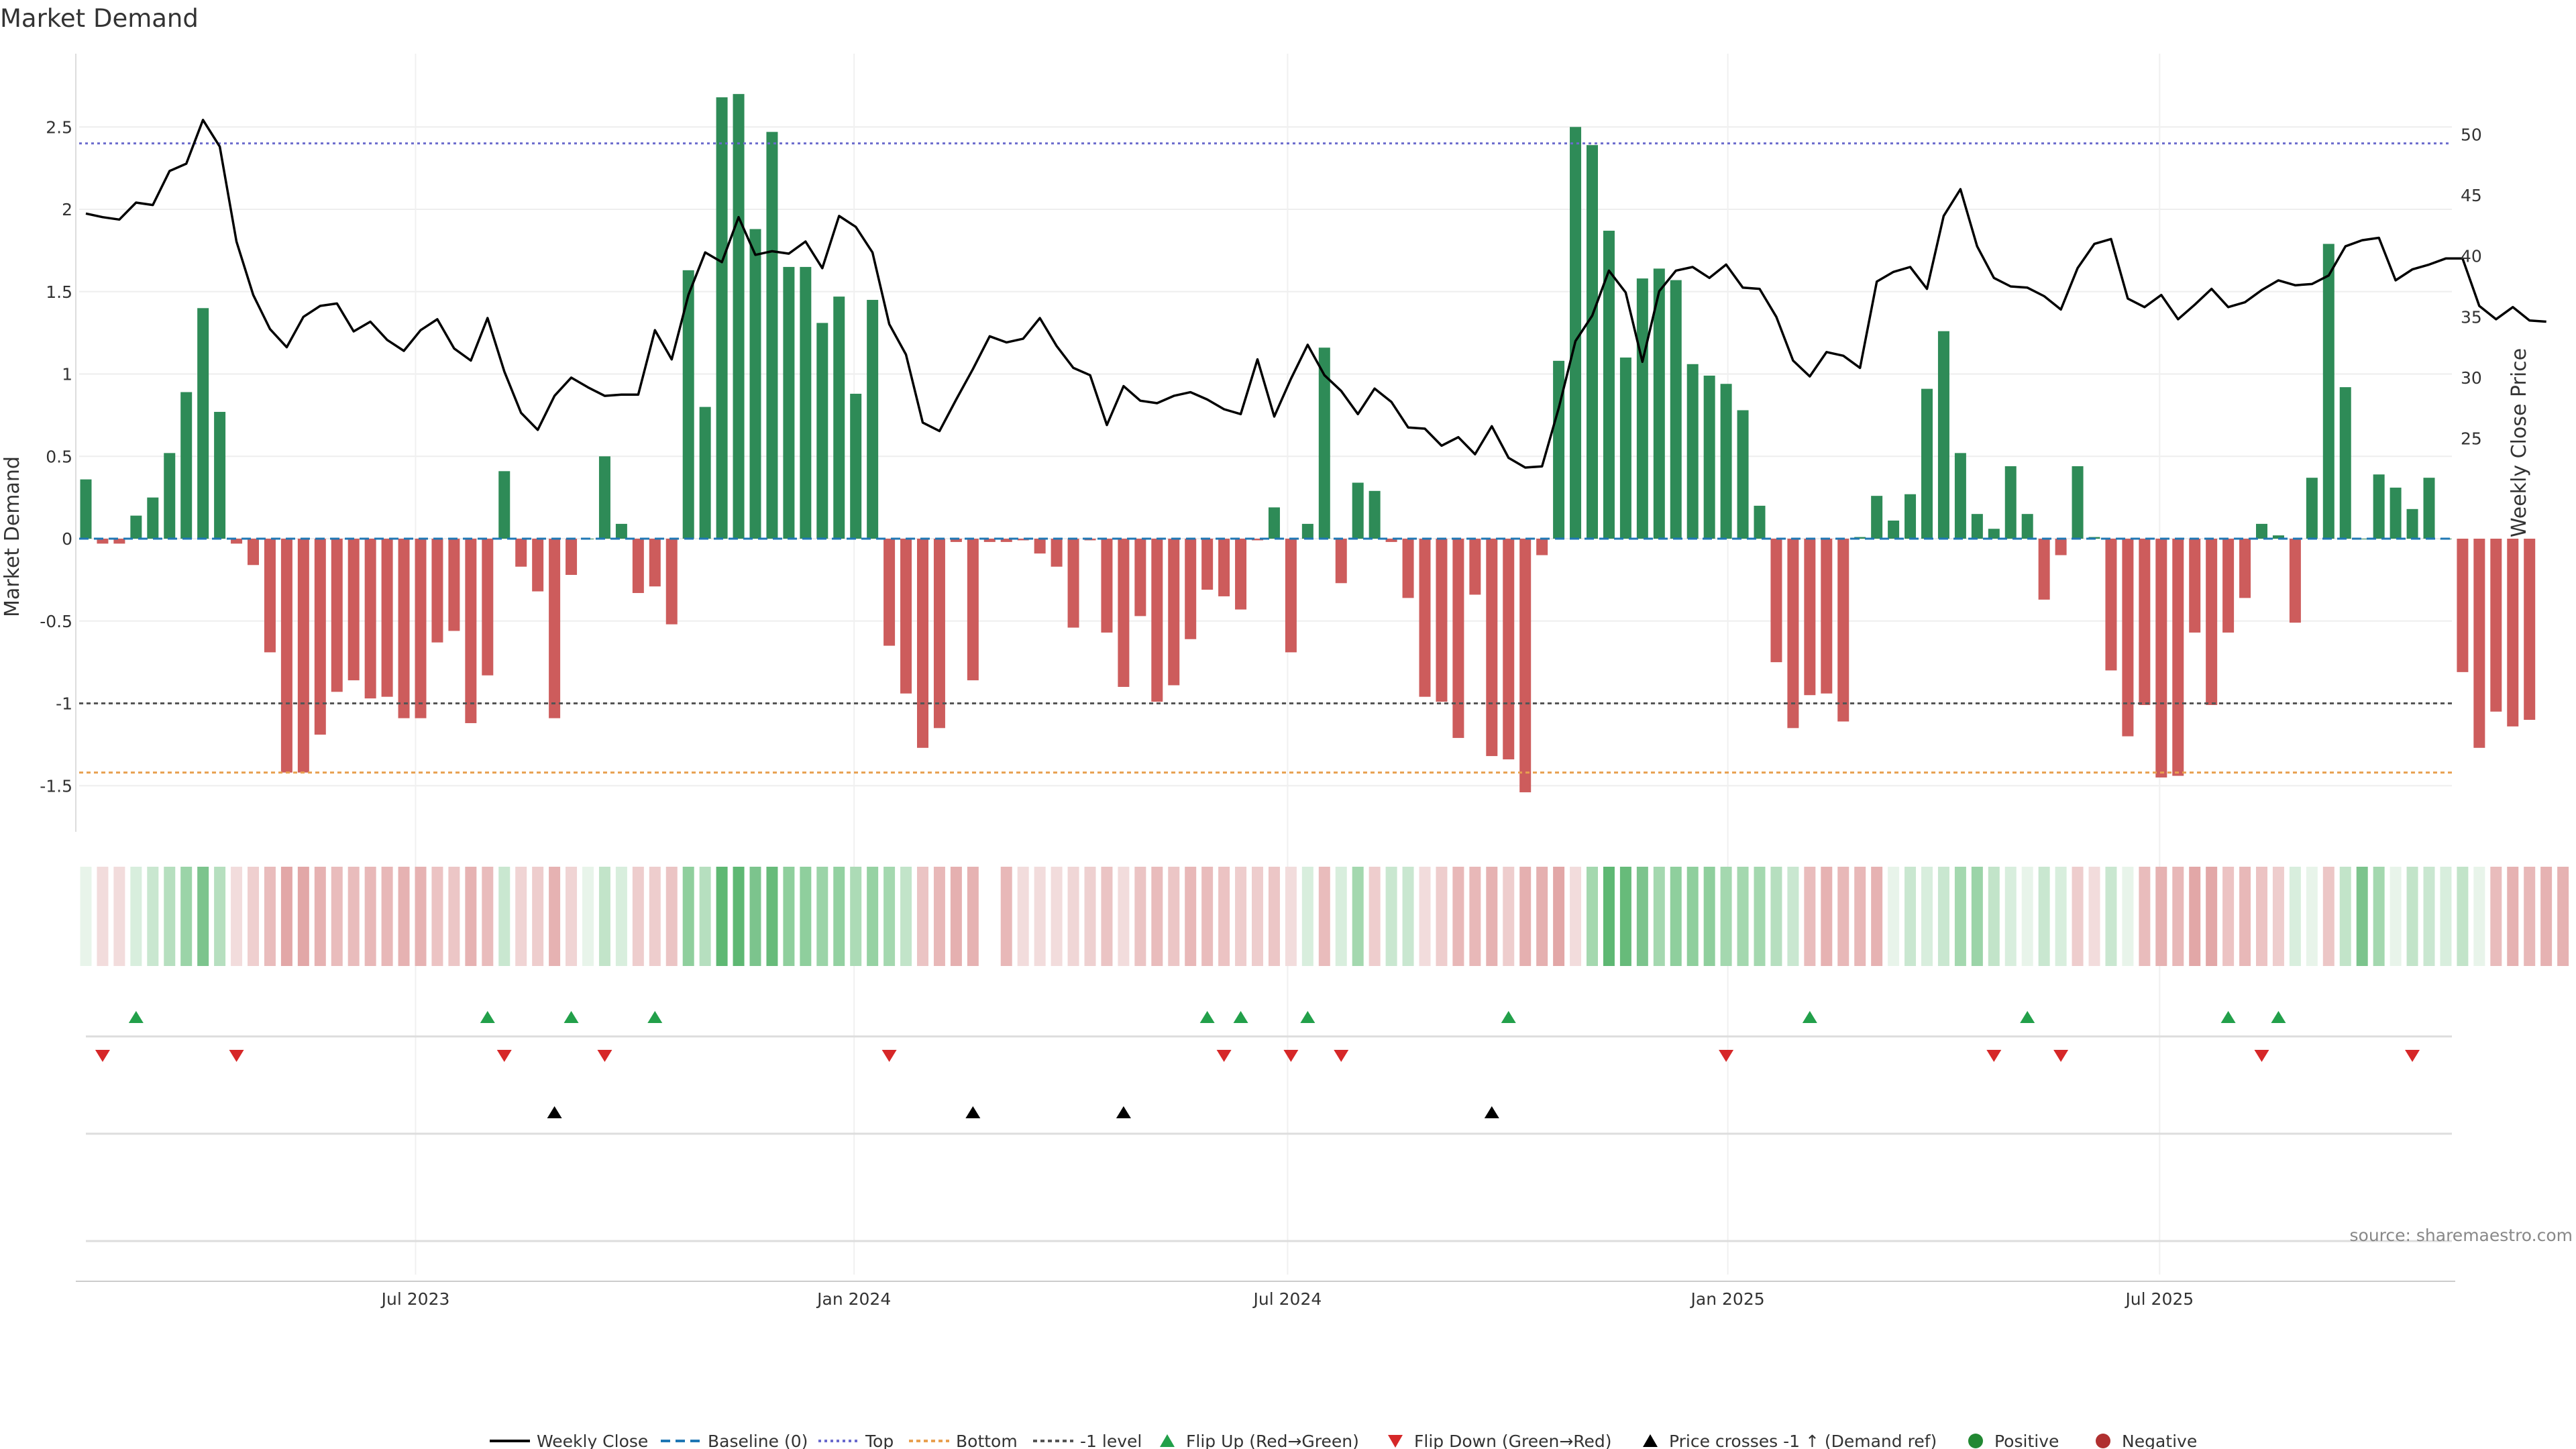  What do you see at coordinates (1111, 1440) in the screenshot?
I see `legend-label: -1 level` at bounding box center [1111, 1440].